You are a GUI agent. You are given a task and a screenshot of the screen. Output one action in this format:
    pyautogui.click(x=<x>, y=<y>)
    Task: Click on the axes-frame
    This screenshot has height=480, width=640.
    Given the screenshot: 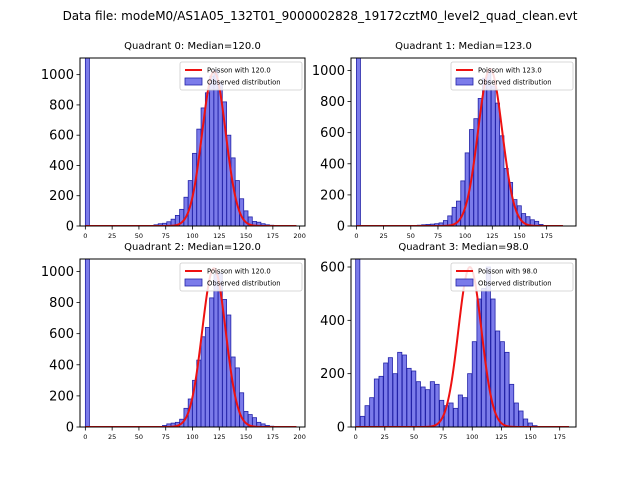 What is the action you would take?
    pyautogui.click(x=463, y=343)
    